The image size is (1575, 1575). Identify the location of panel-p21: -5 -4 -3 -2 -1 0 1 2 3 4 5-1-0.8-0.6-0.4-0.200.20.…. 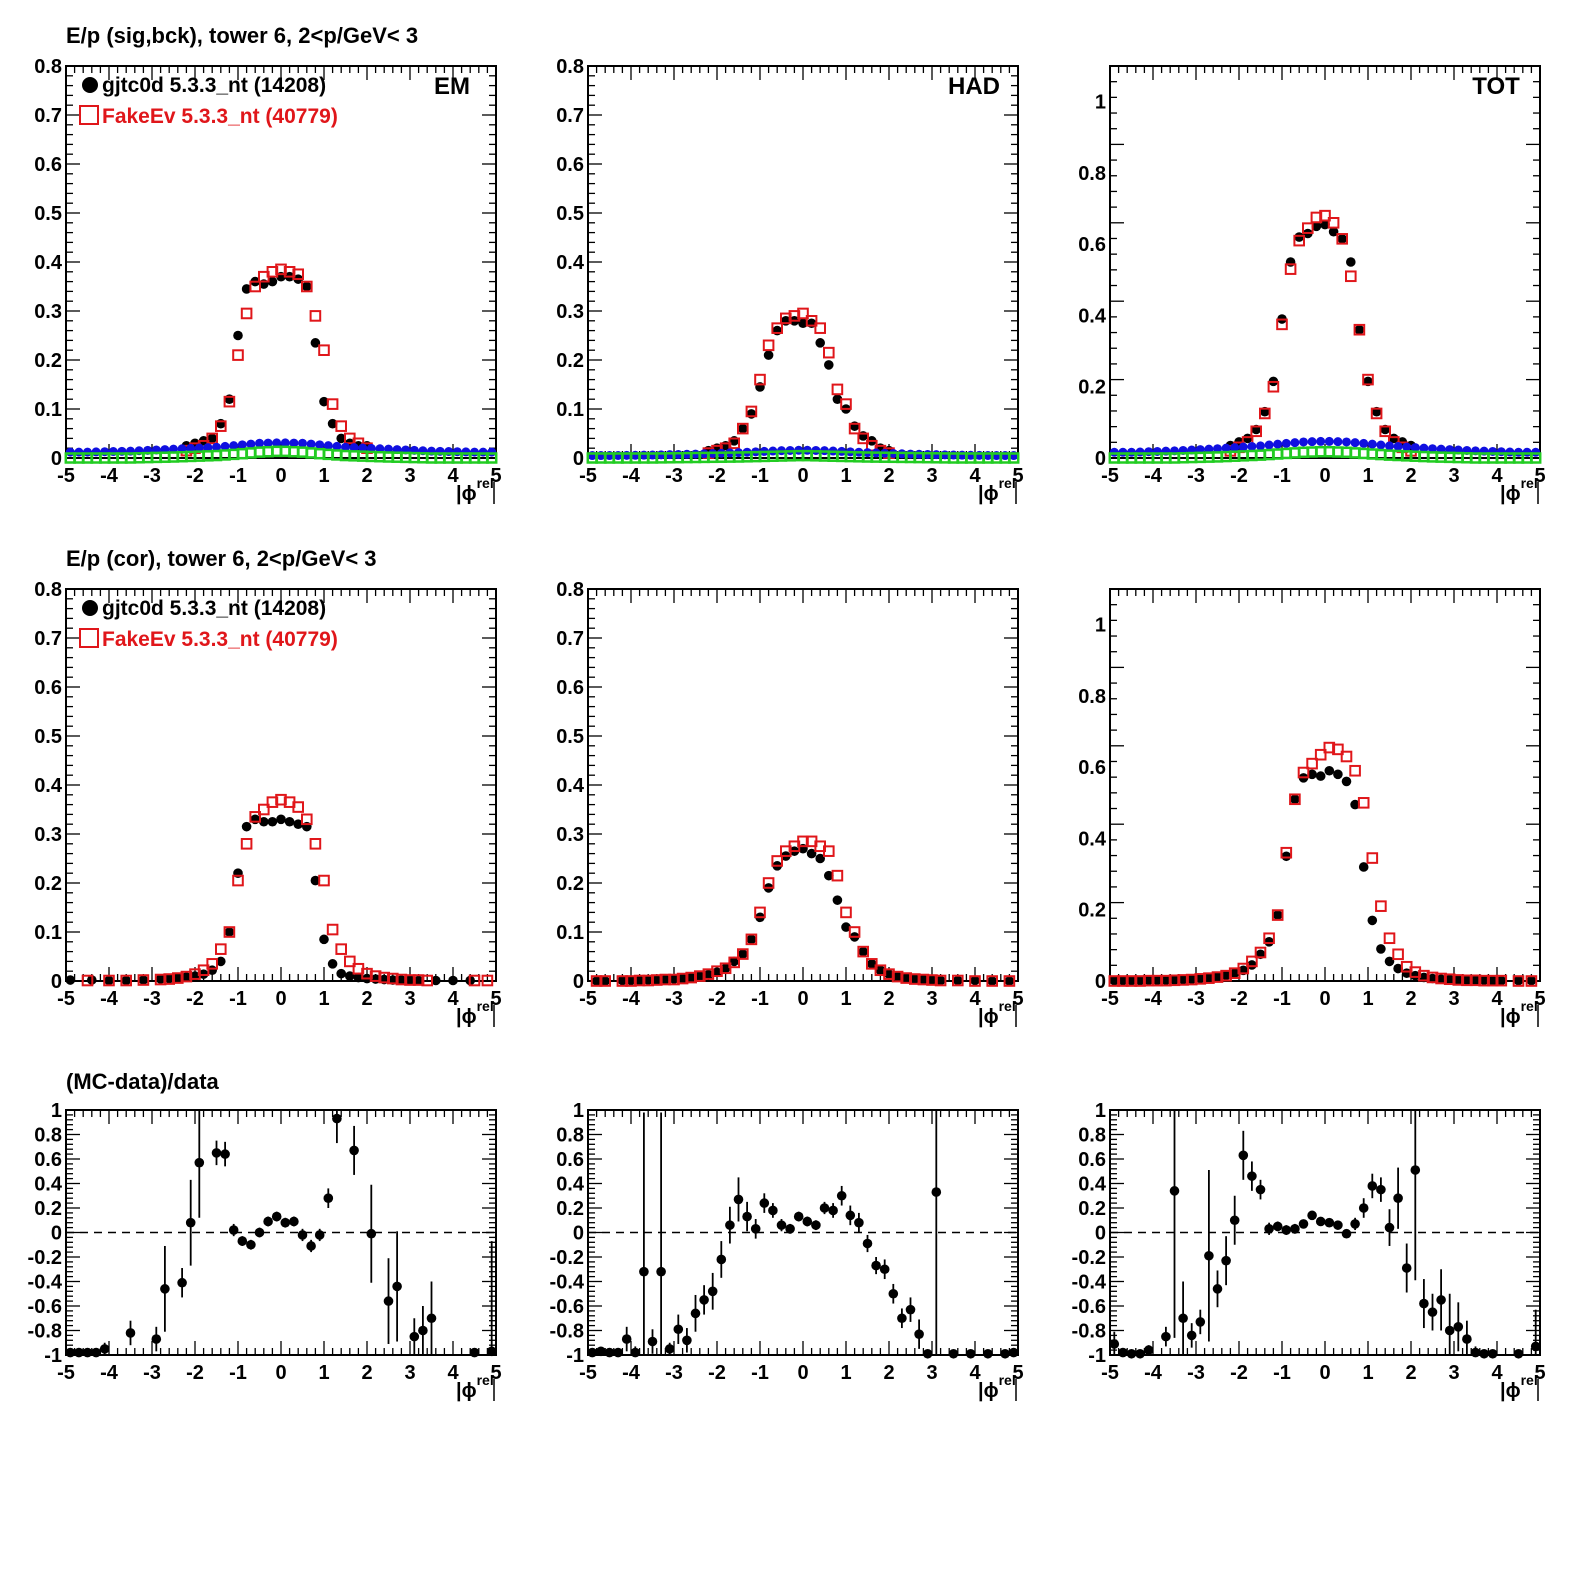
(787, 1251).